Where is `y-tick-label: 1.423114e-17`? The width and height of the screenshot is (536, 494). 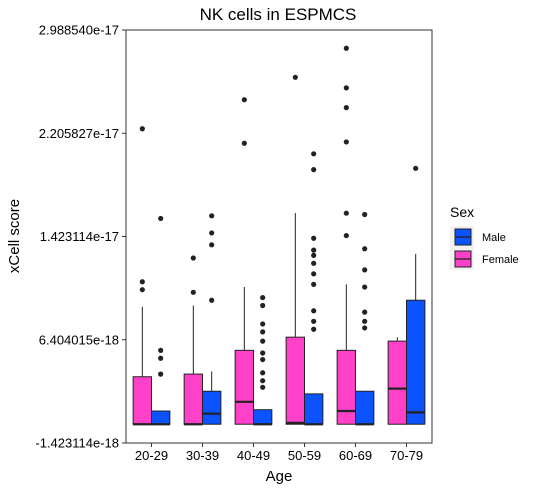
y-tick-label: 1.423114e-17 is located at coordinates (79, 236).